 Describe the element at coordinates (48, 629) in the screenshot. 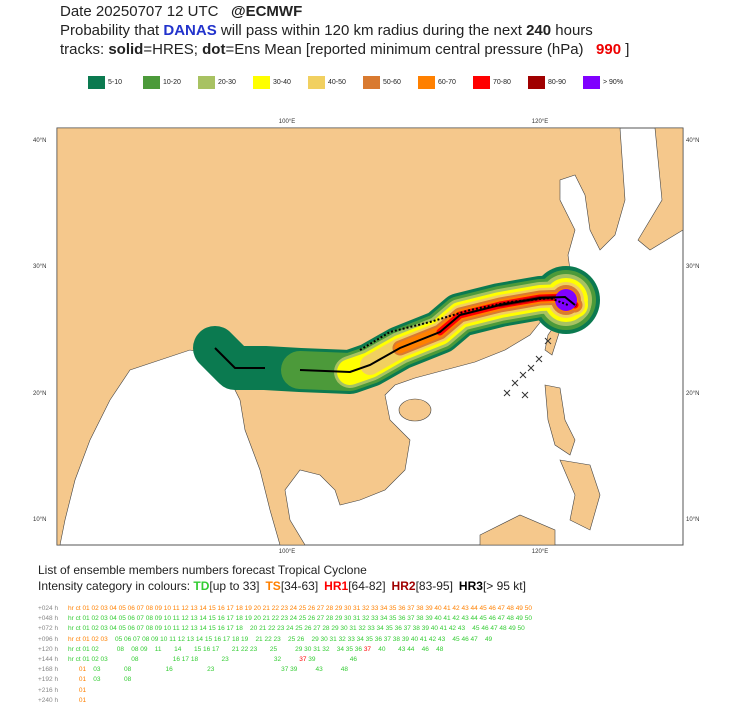

I see `row-label: +072 h` at that location.